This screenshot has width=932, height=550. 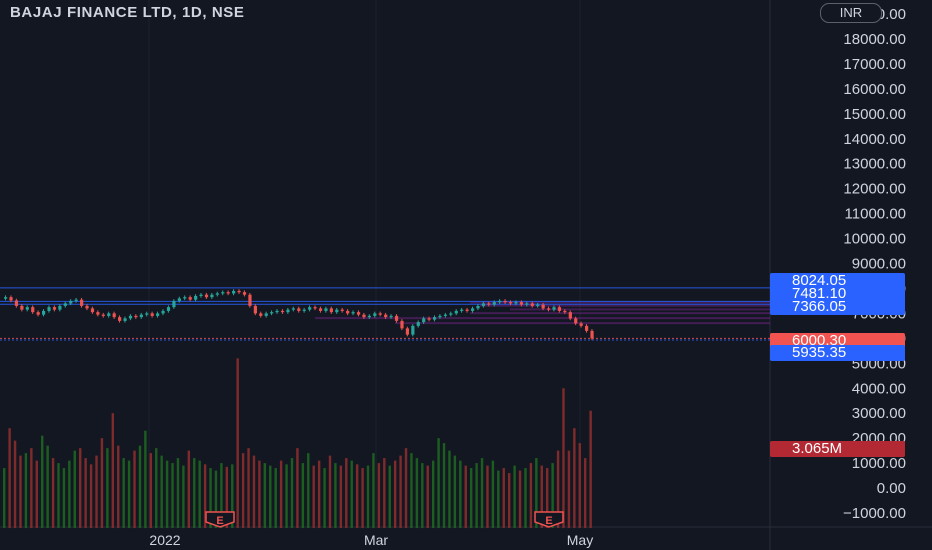 What do you see at coordinates (879, 388) in the screenshot?
I see `price-tick-label: 4000.00` at bounding box center [879, 388].